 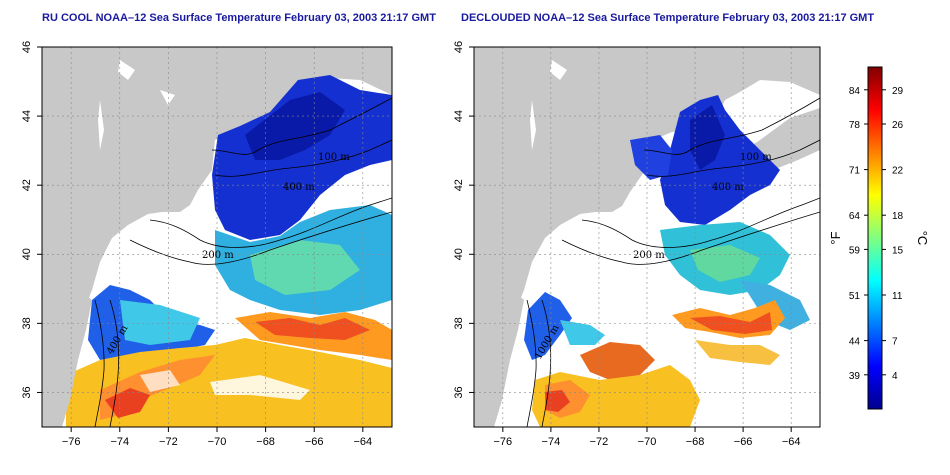 I want to click on sst-warm-south, so click(x=617, y=361).